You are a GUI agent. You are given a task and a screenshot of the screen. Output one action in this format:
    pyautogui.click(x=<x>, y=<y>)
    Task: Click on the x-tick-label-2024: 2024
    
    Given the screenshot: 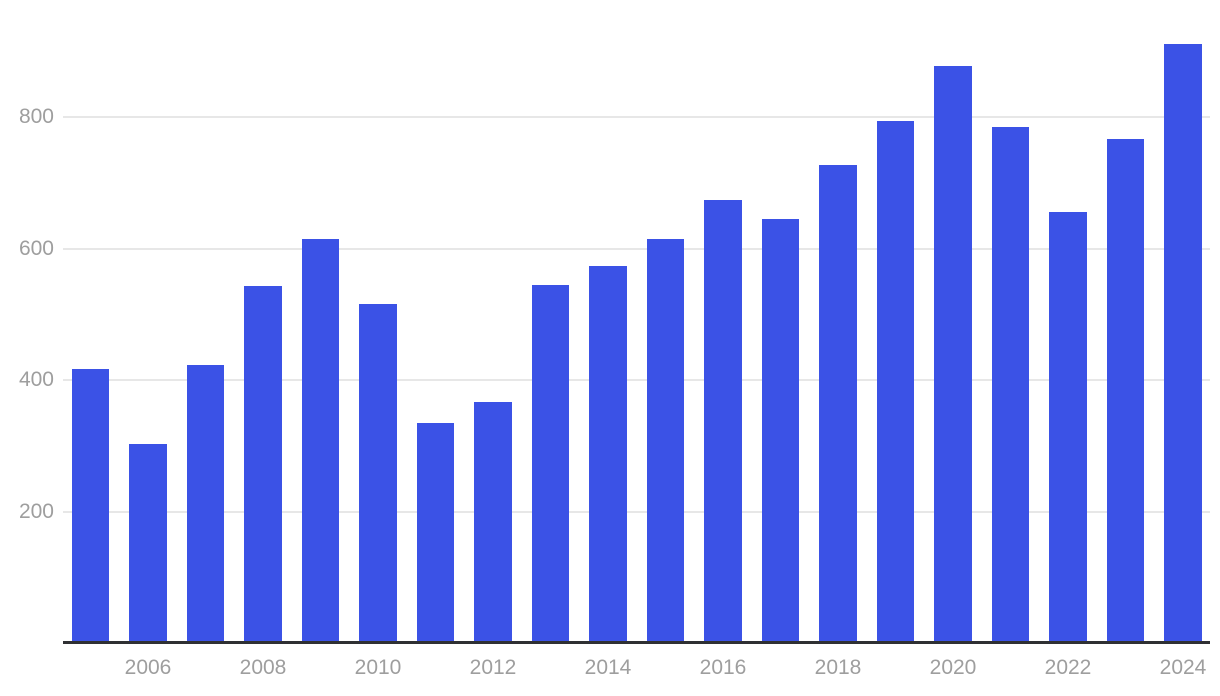 What is the action you would take?
    pyautogui.click(x=1183, y=667)
    